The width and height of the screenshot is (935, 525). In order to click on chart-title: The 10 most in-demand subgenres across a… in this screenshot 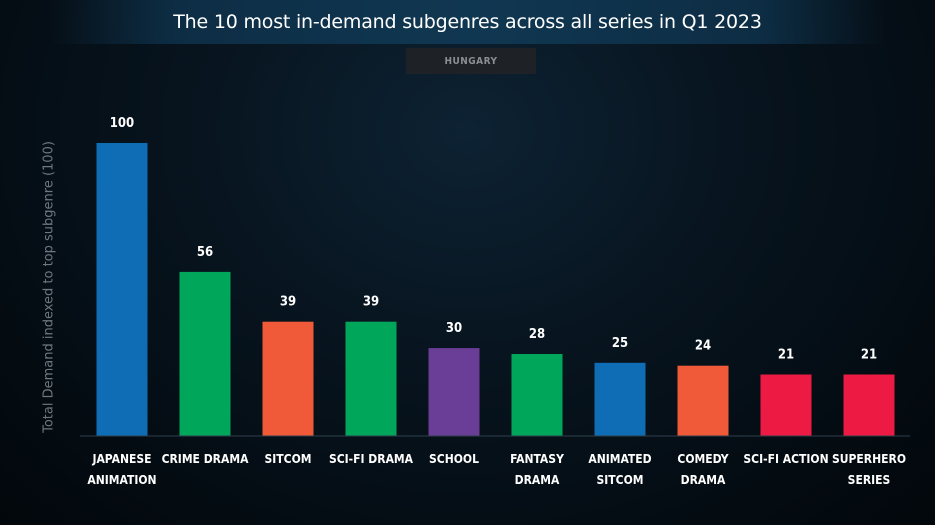, I will do `click(467, 22)`.